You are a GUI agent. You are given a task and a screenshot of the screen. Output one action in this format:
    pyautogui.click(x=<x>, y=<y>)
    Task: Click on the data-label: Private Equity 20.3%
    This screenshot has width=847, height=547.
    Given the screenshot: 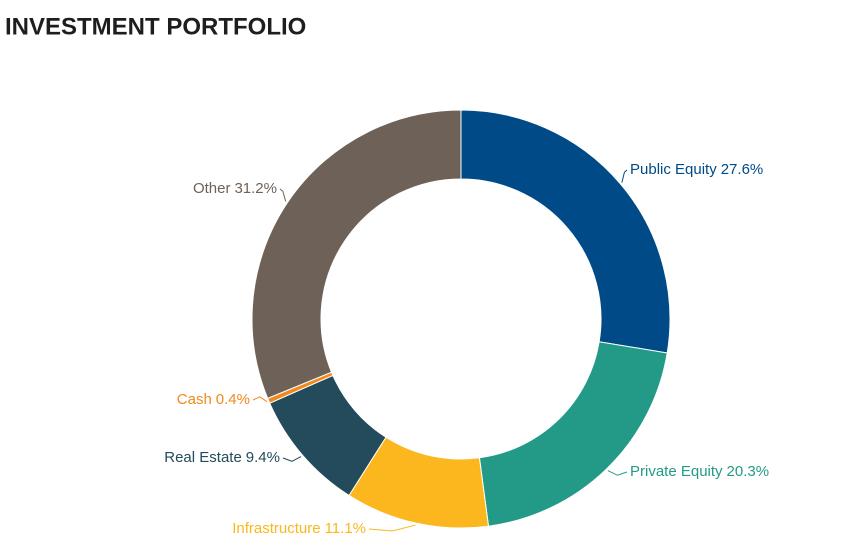 What is the action you would take?
    pyautogui.click(x=699, y=471)
    